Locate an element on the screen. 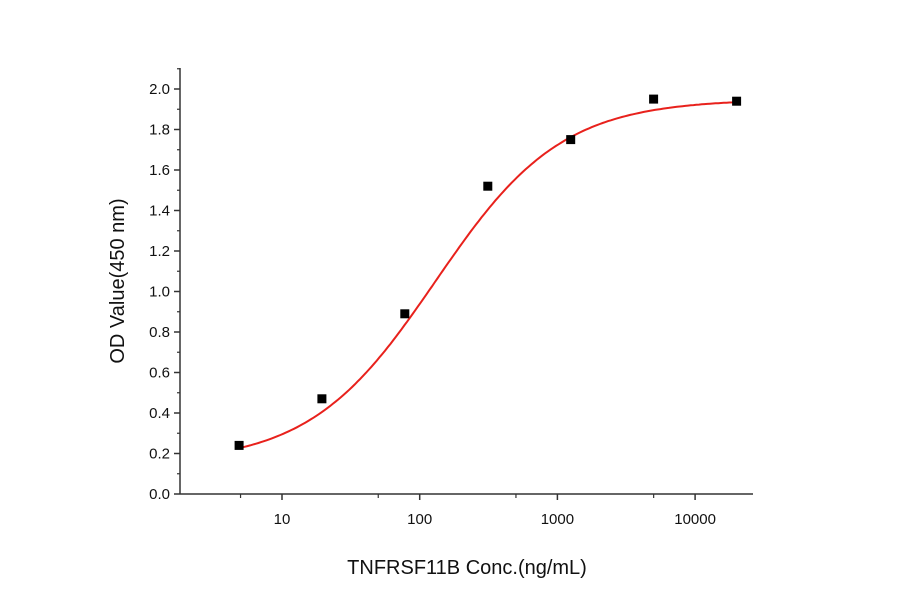  y-tick-label: 0.4 is located at coordinates (159, 413).